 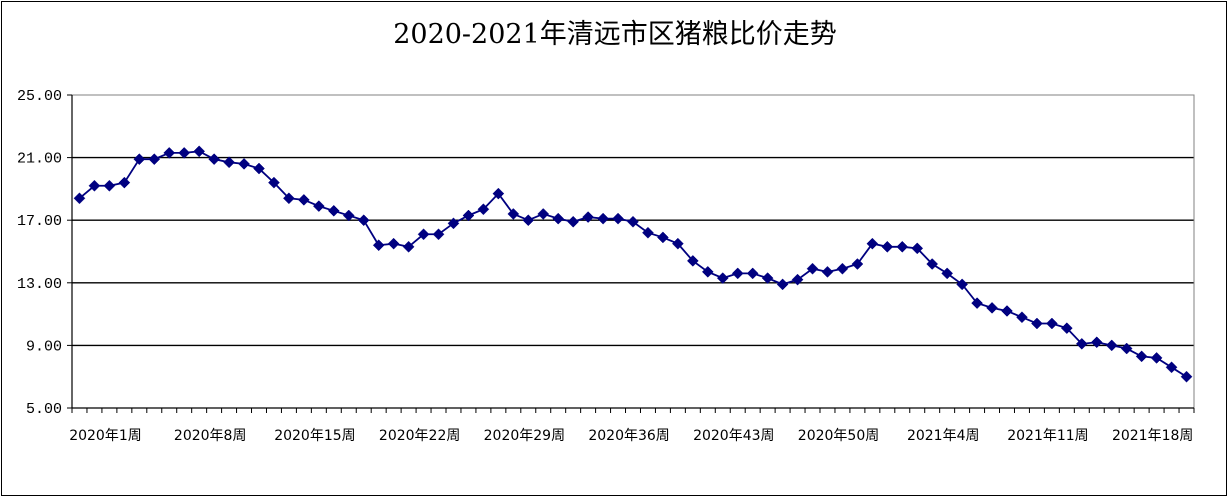 What do you see at coordinates (524, 436) in the screenshot?
I see `x-tick-label: 2020年29周` at bounding box center [524, 436].